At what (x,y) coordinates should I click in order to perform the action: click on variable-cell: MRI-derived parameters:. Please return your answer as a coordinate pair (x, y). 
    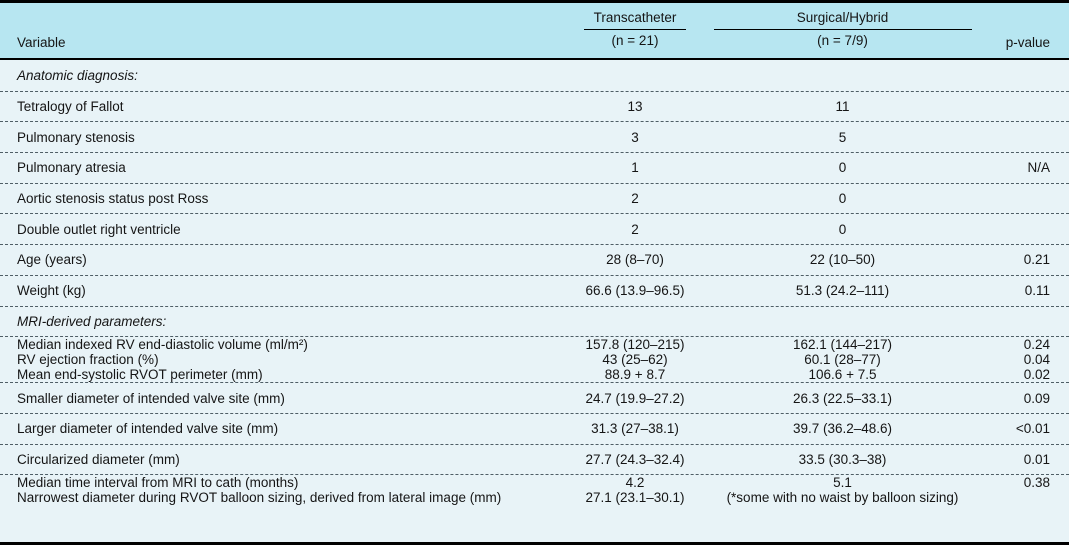
    Looking at the image, I should click on (92, 321).